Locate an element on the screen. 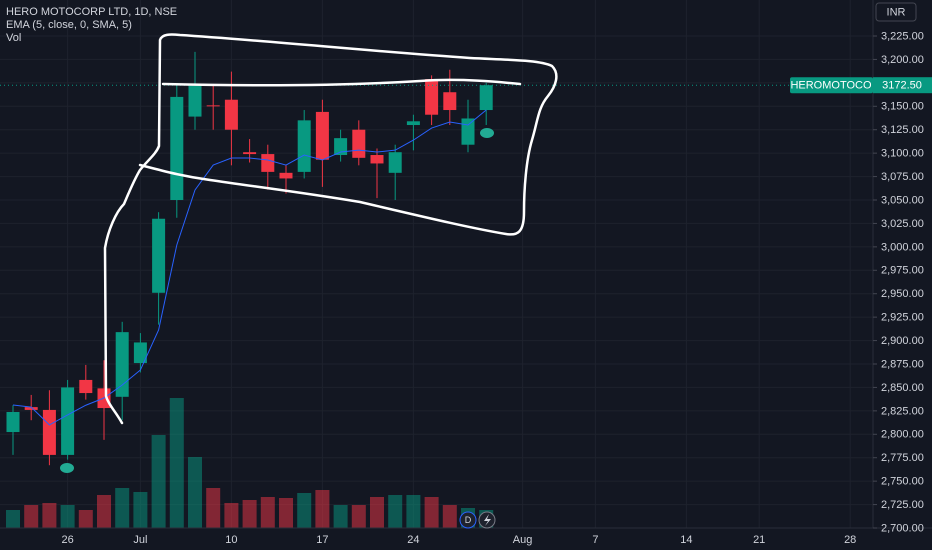 This screenshot has height=550, width=932. y-tick-label: 2,825.00 is located at coordinates (902, 411).